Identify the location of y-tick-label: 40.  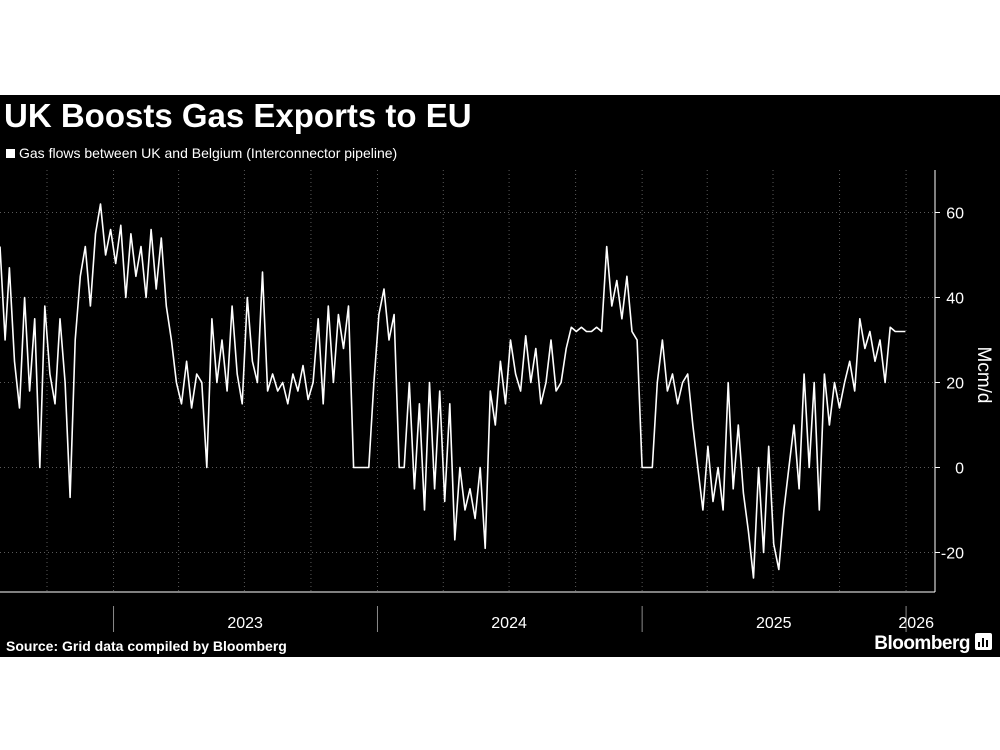
(955, 299).